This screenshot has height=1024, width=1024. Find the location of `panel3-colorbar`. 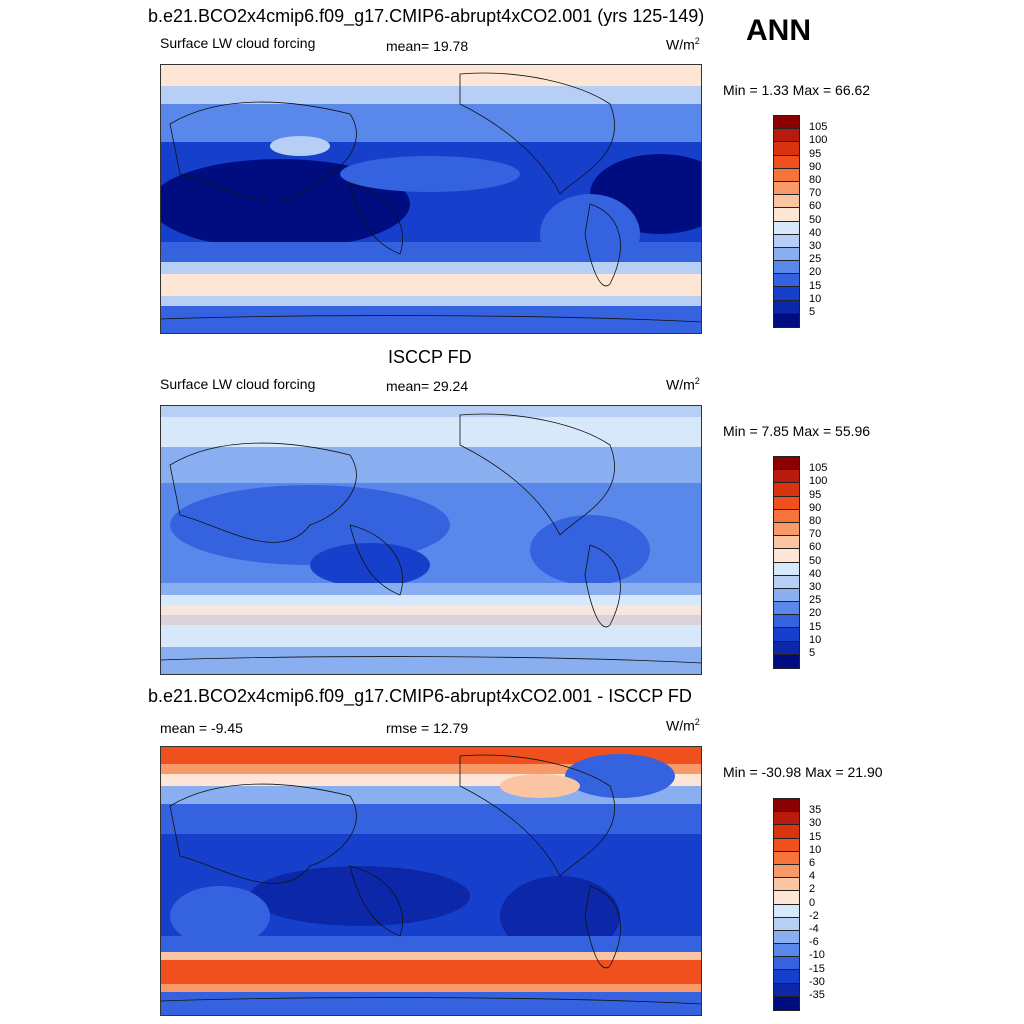

panel3-colorbar is located at coordinates (786, 904).